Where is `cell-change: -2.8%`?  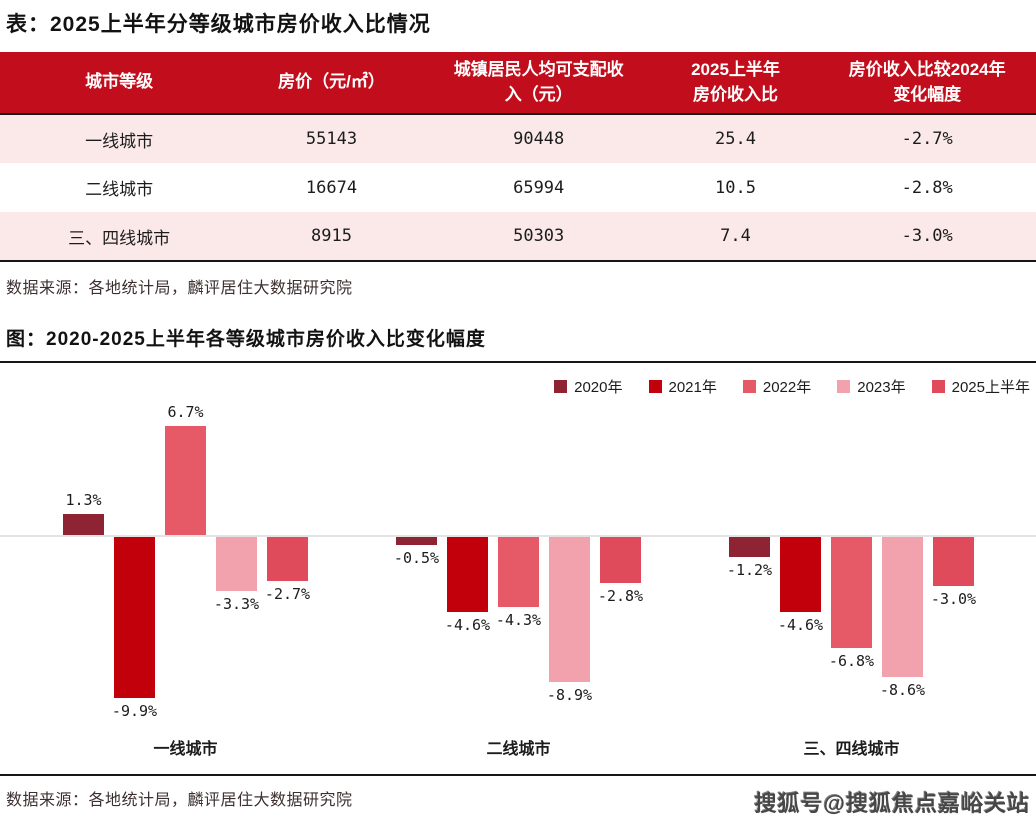
cell-change: -2.8% is located at coordinates (927, 187).